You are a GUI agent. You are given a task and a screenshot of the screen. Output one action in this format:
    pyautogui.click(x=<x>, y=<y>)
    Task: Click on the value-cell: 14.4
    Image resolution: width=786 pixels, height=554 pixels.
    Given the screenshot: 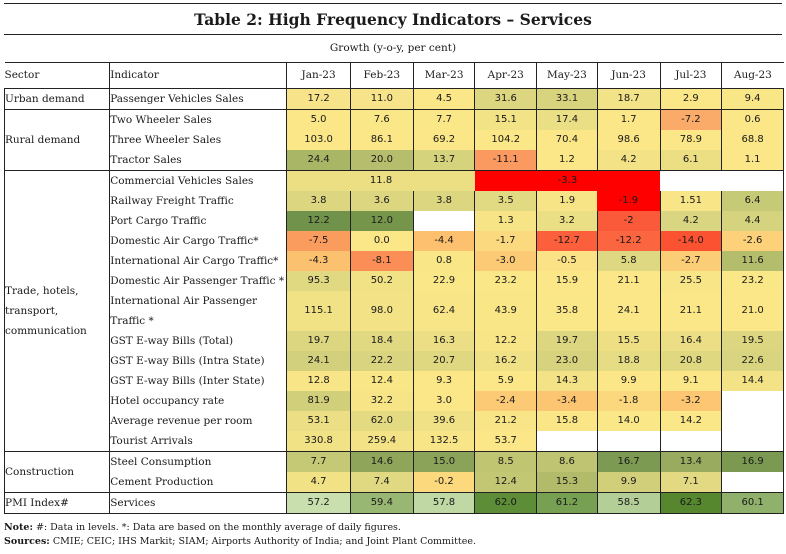 What is the action you would take?
    pyautogui.click(x=752, y=381)
    